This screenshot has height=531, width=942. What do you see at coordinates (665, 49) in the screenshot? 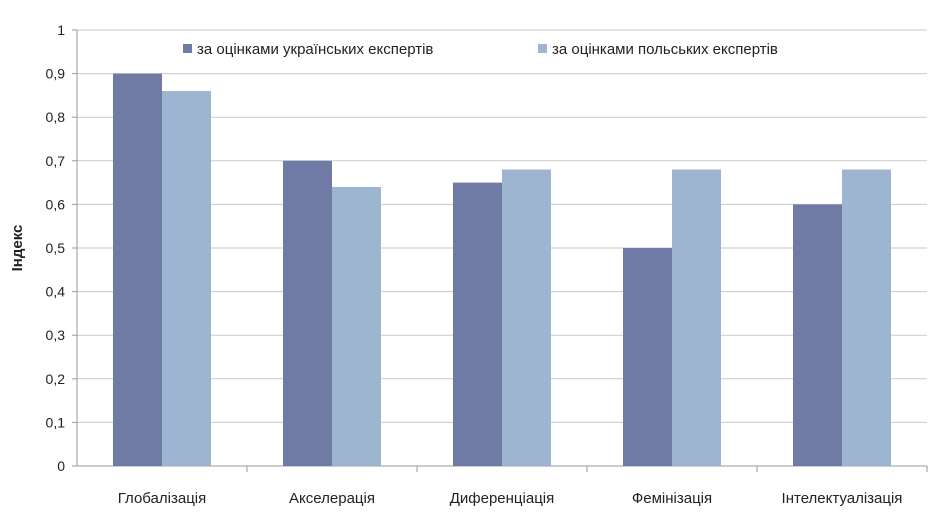
I see `legend-label: за оцінками польських експертів` at bounding box center [665, 49].